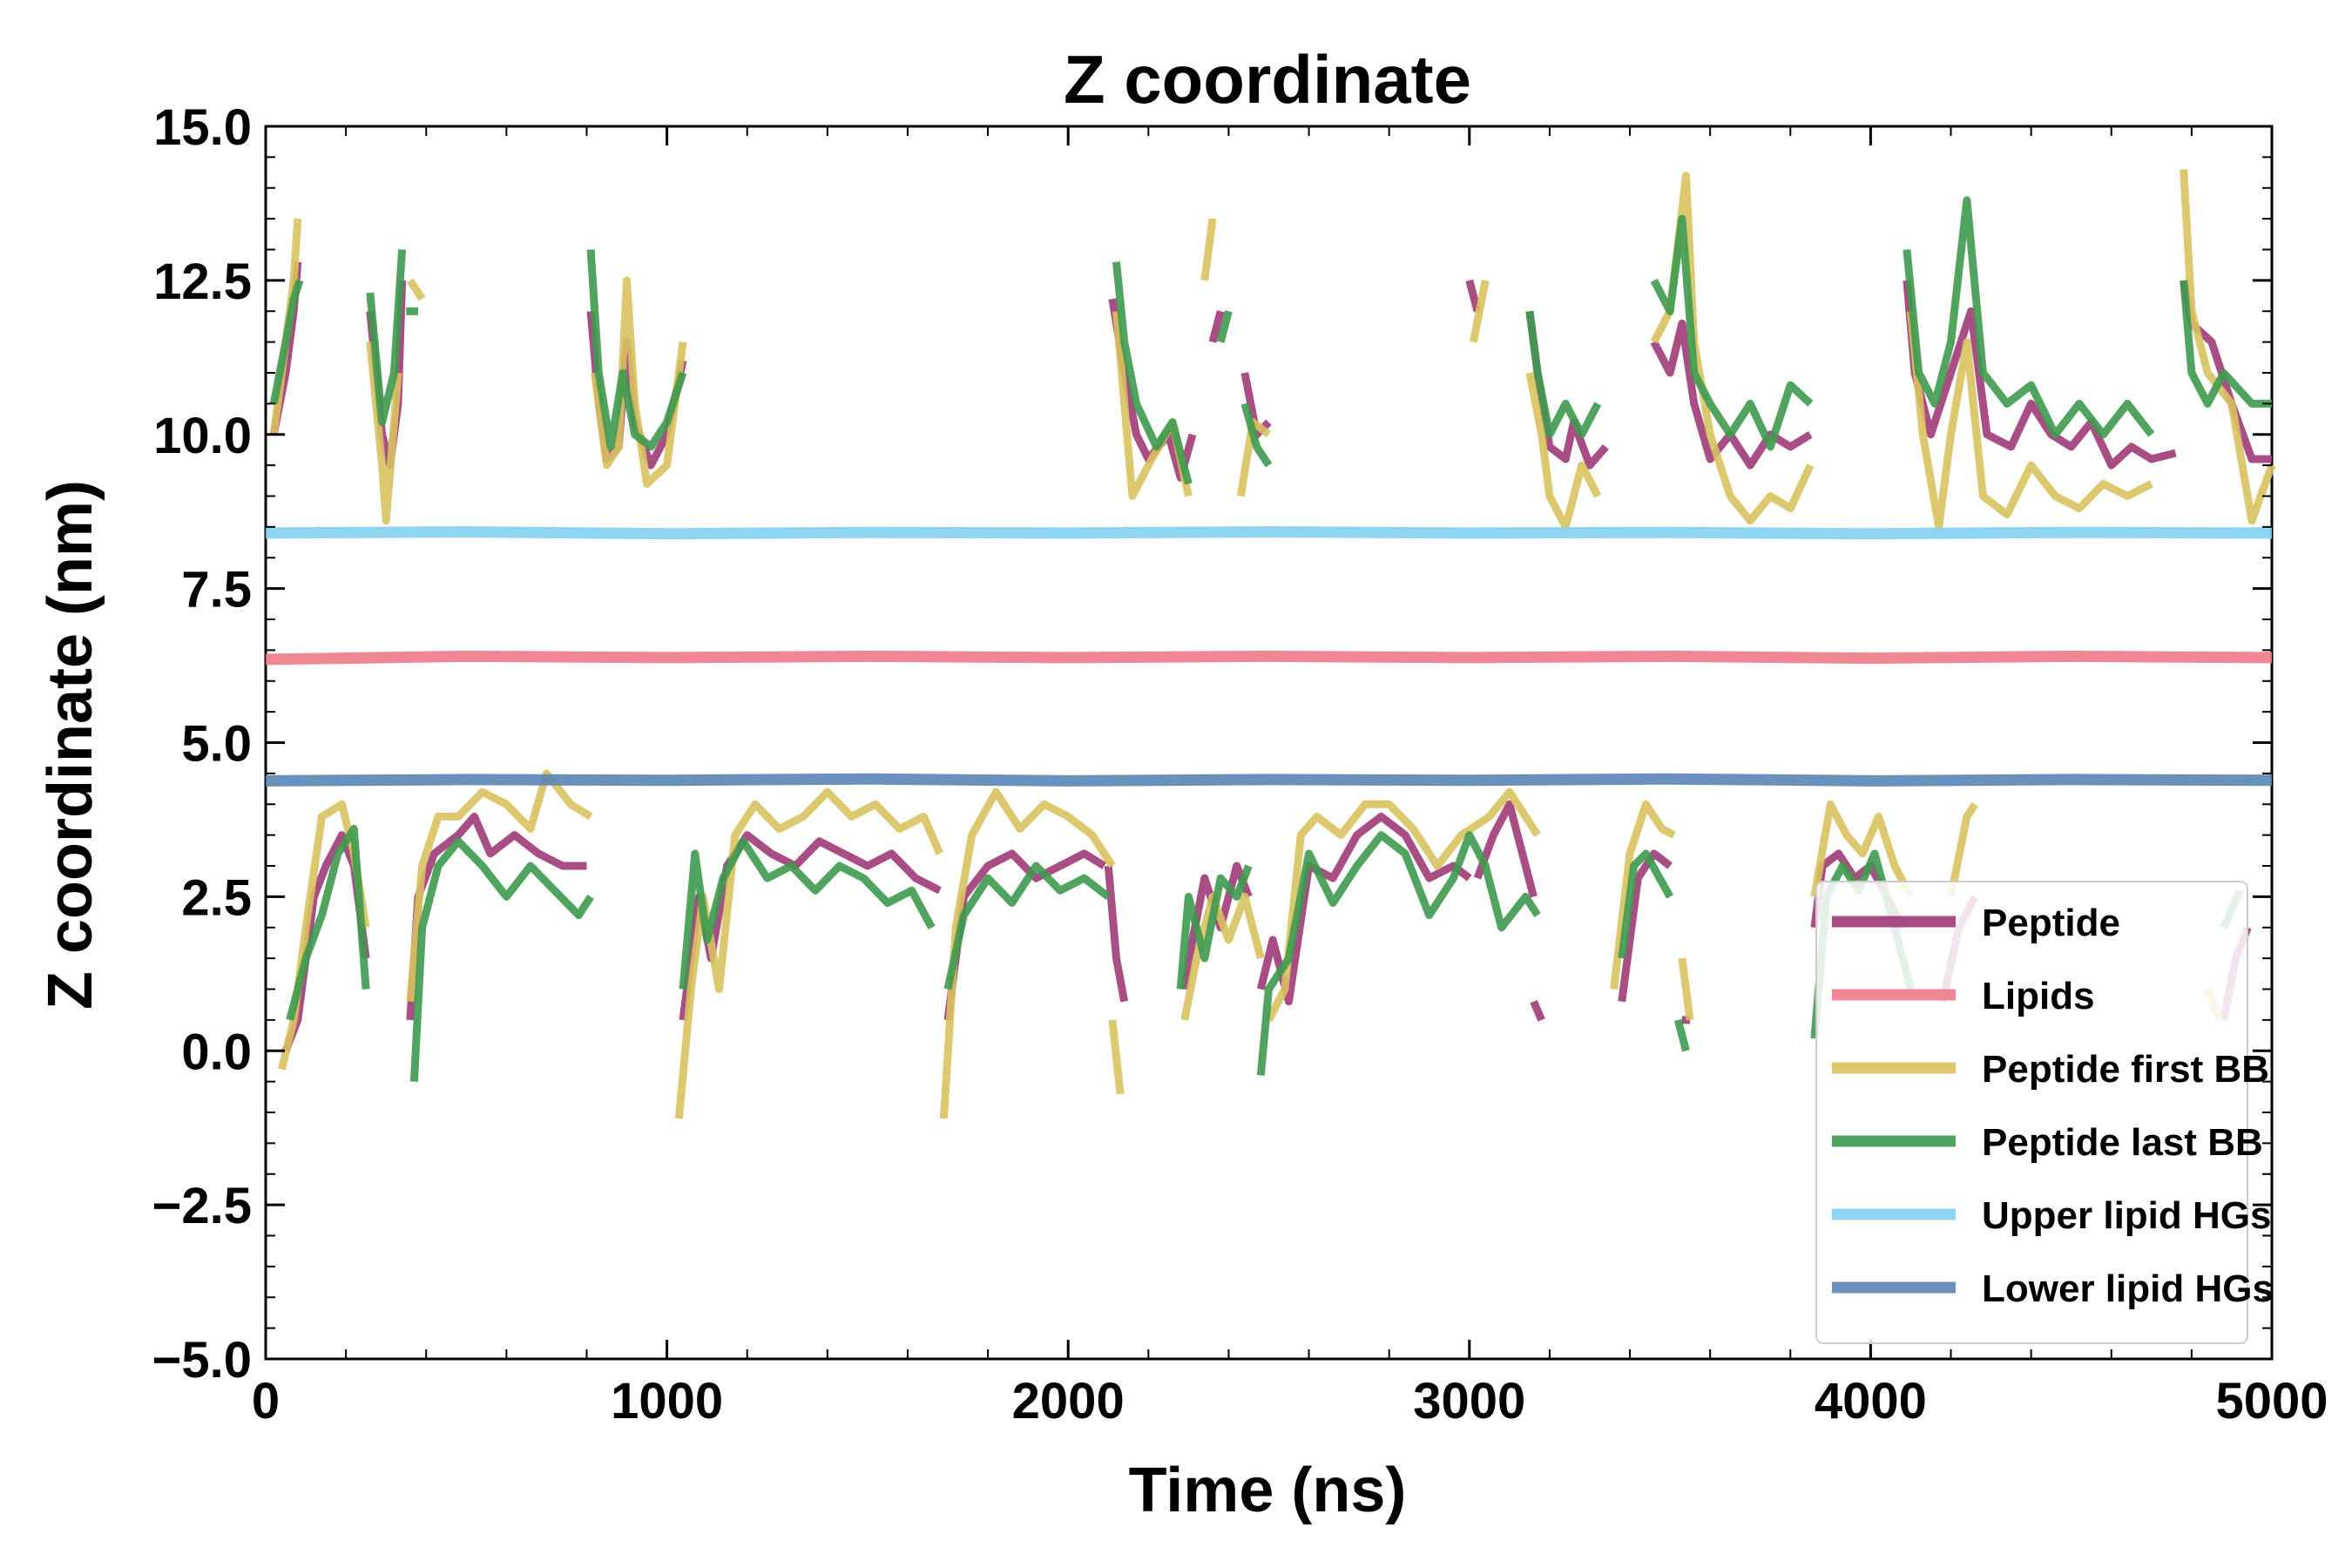 The height and width of the screenshot is (1568, 2352). Describe the element at coordinates (216, 744) in the screenshot. I see `y-tick-label: 5.0` at that location.